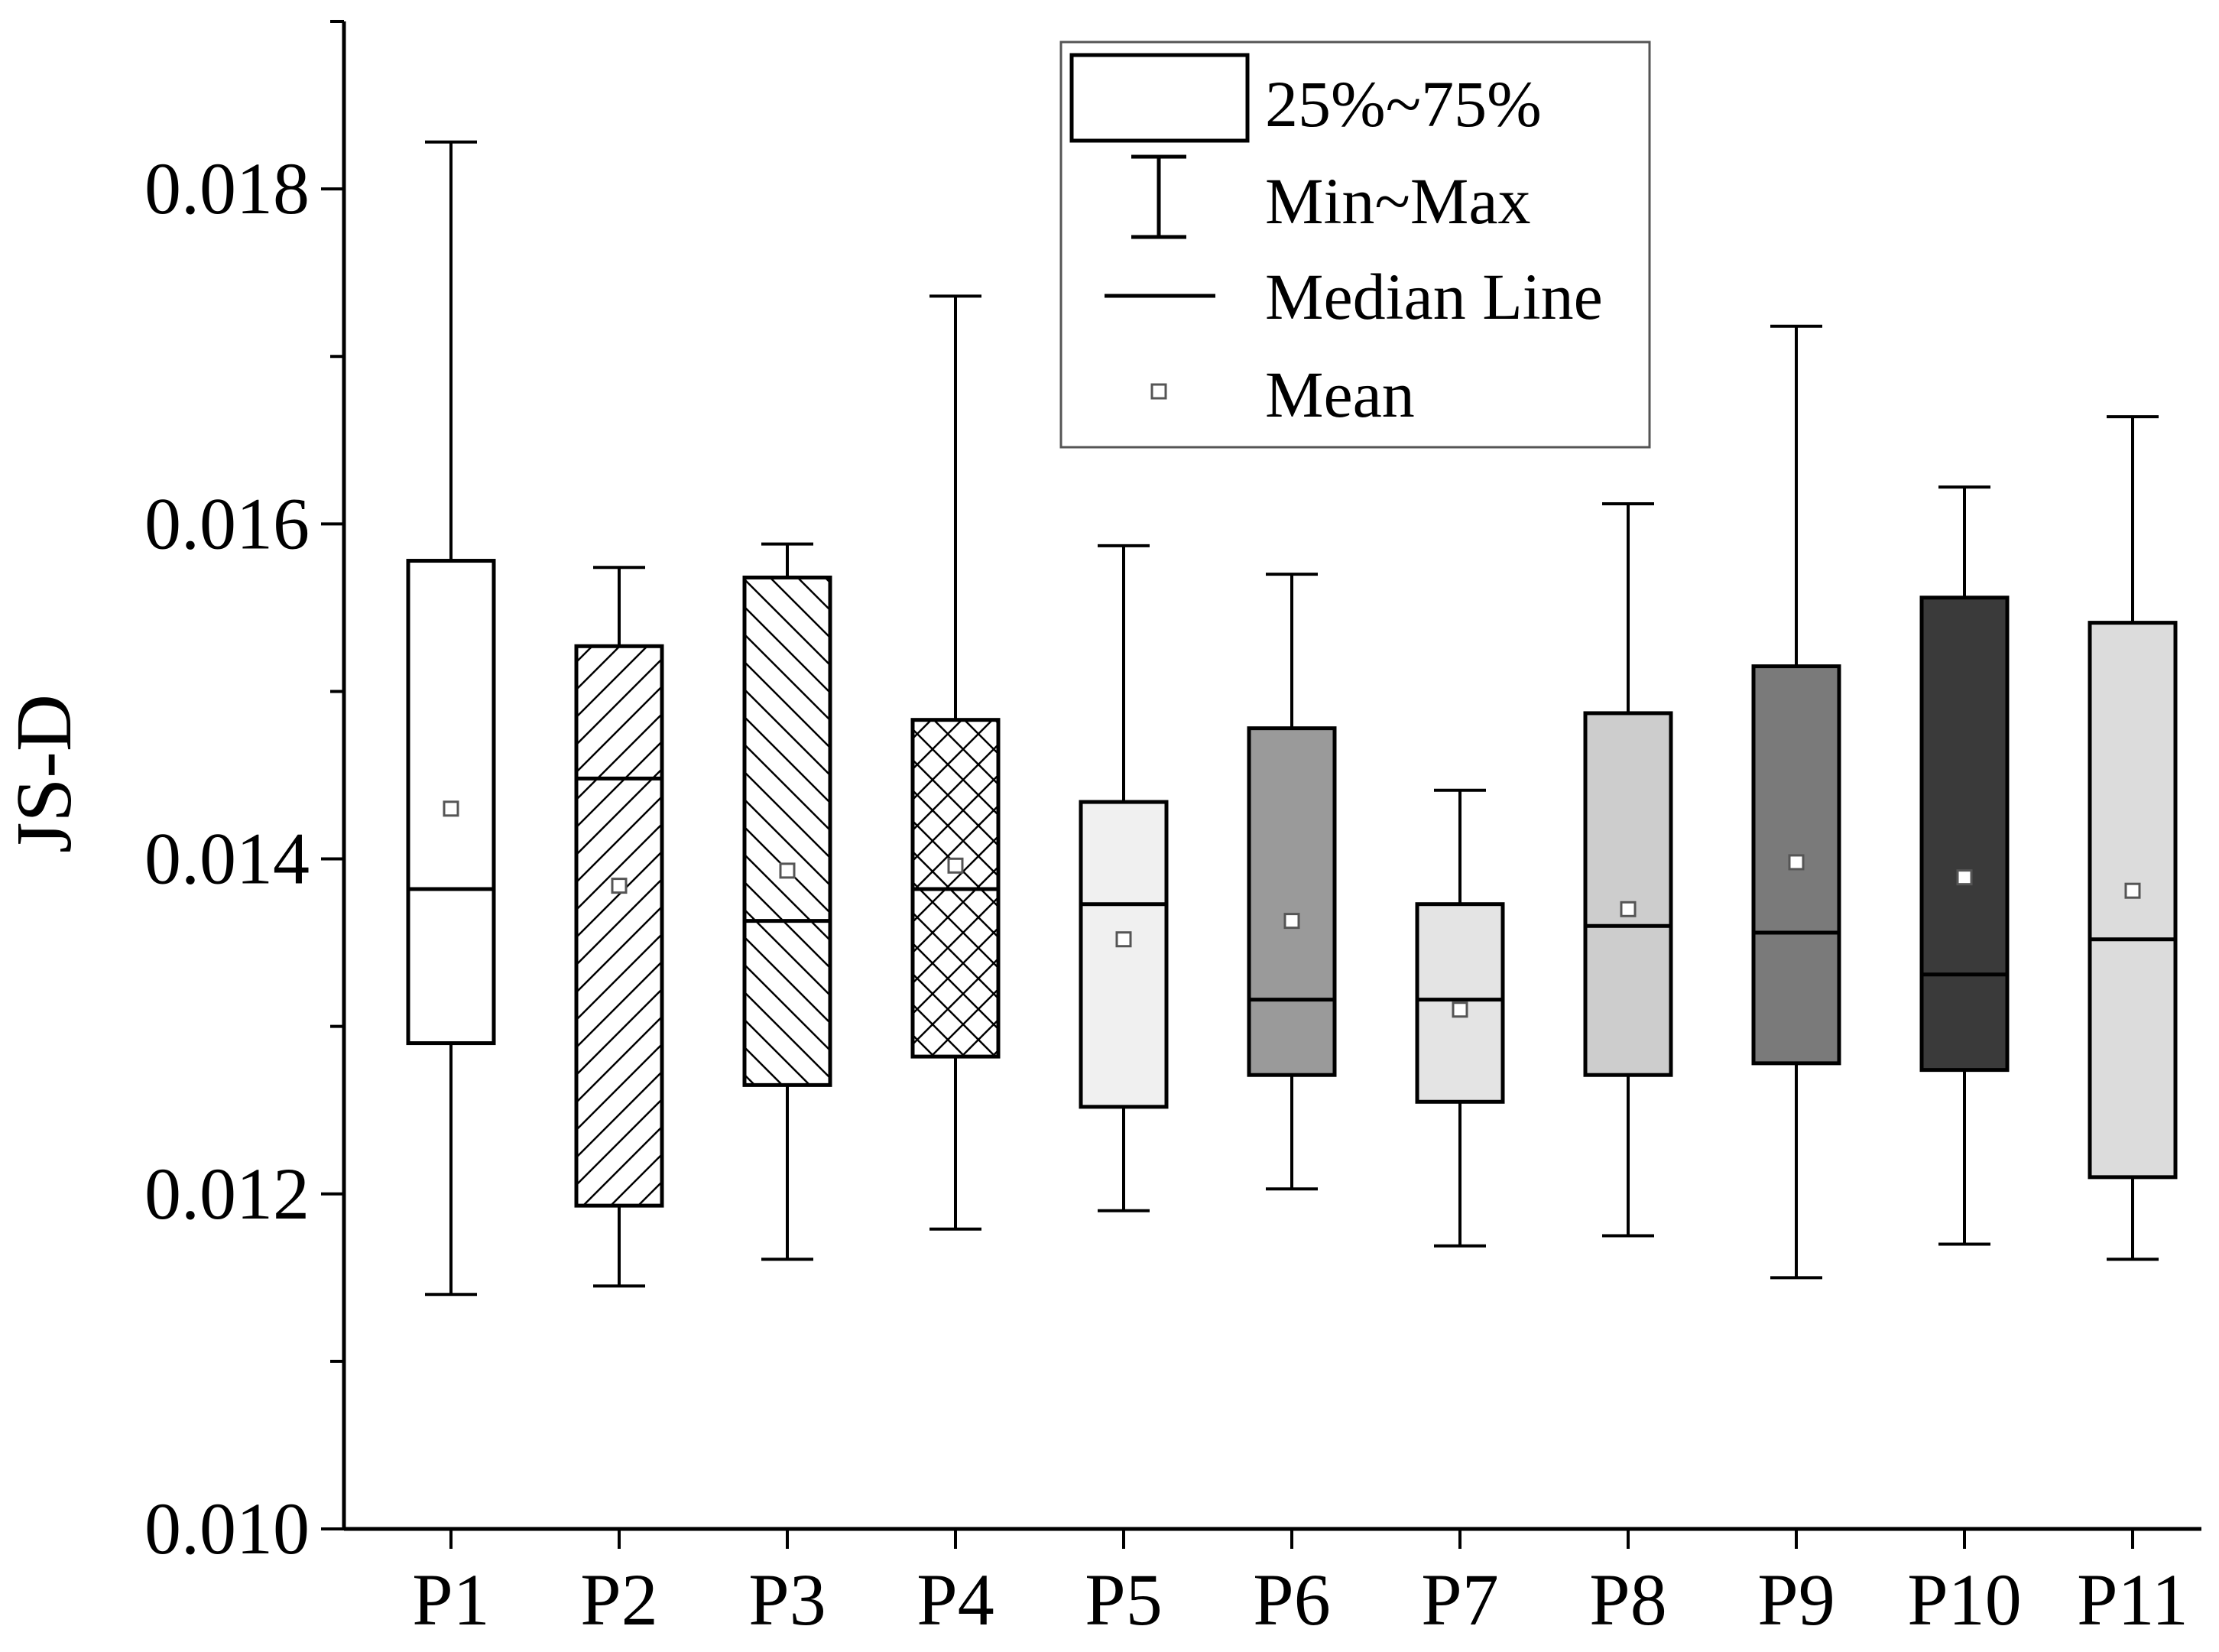 The height and width of the screenshot is (1652, 2219). I want to click on legend-frame, so click(1355, 245).